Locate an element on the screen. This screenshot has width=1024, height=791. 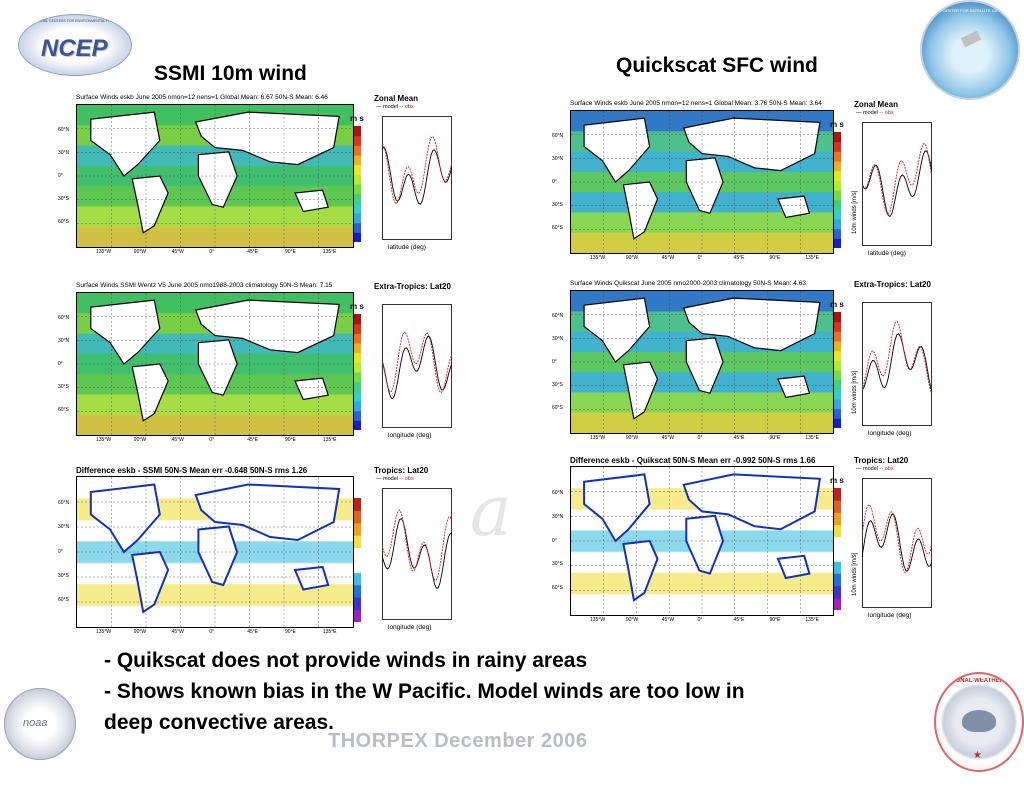
side-plot-title: Extra-Tropics: Lat20 is located at coordinates (892, 284).